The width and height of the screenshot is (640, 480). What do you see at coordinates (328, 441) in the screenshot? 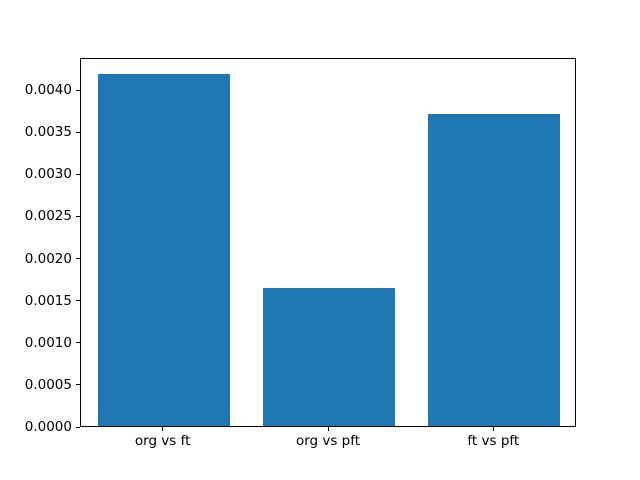
I see `x-tick-label: org vs pft` at bounding box center [328, 441].